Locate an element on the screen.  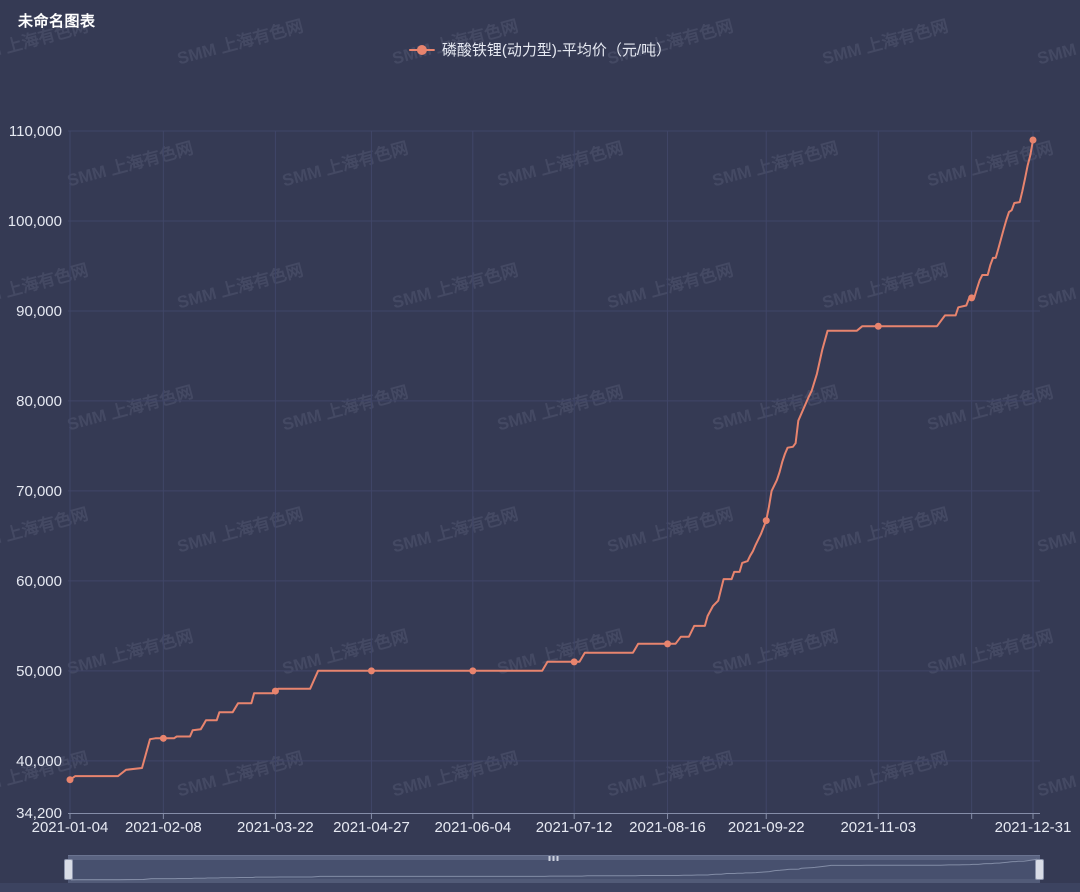
y-axis-label: 110,000 is located at coordinates (35, 131).